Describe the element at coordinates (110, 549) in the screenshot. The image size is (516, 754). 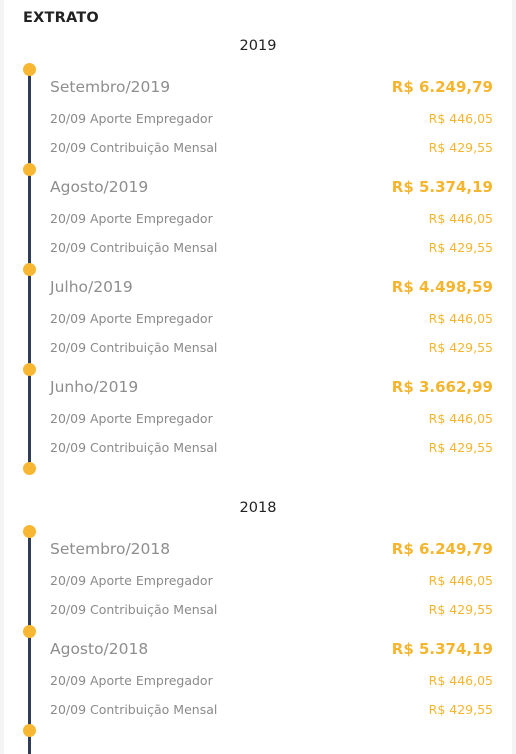
I see `month-name: Setembro/2018` at that location.